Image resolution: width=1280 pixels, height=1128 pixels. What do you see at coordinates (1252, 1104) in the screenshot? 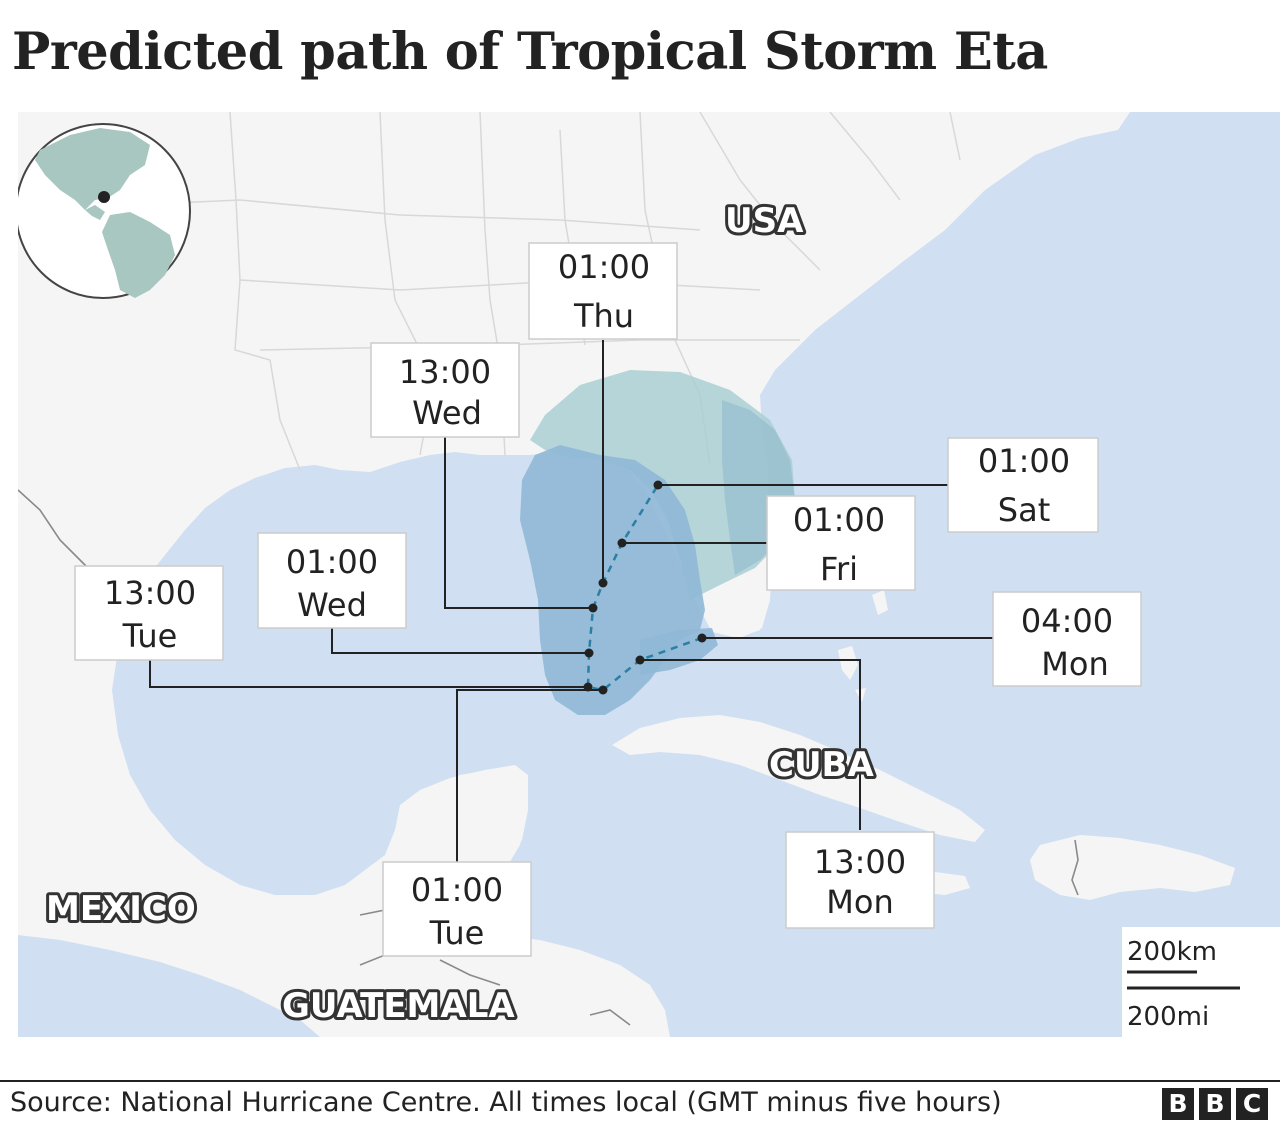
I see `bbc-logo-letter: C` at bounding box center [1252, 1104].